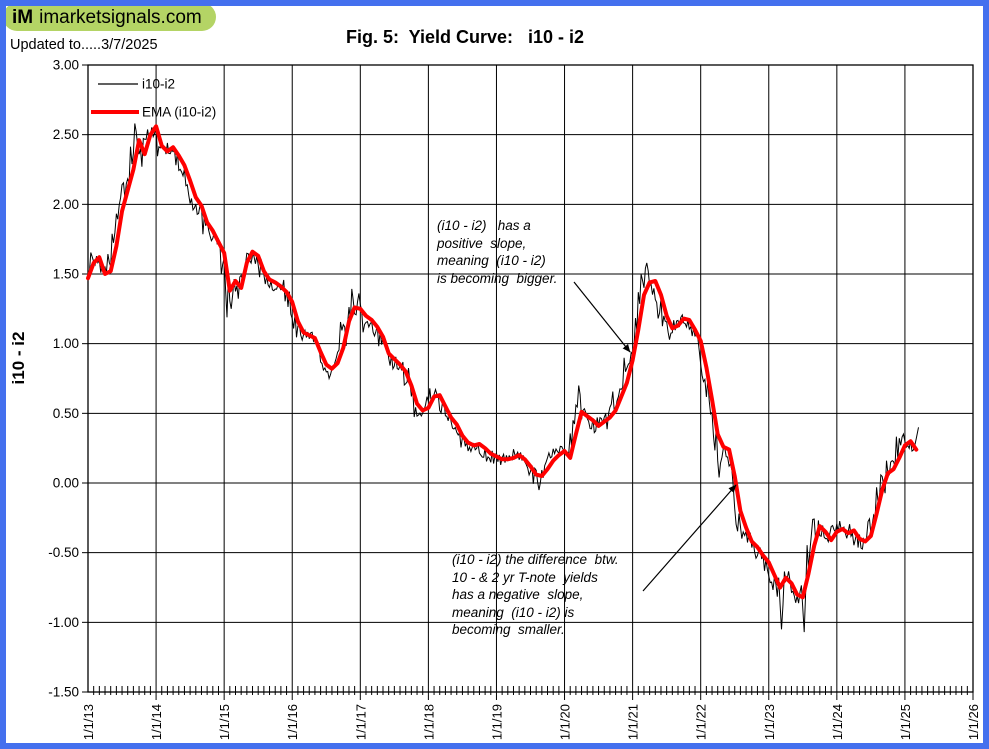 The width and height of the screenshot is (989, 749). What do you see at coordinates (535, 559) in the screenshot?
I see `annotation-line: (i10 - i2) the difference btw.` at bounding box center [535, 559].